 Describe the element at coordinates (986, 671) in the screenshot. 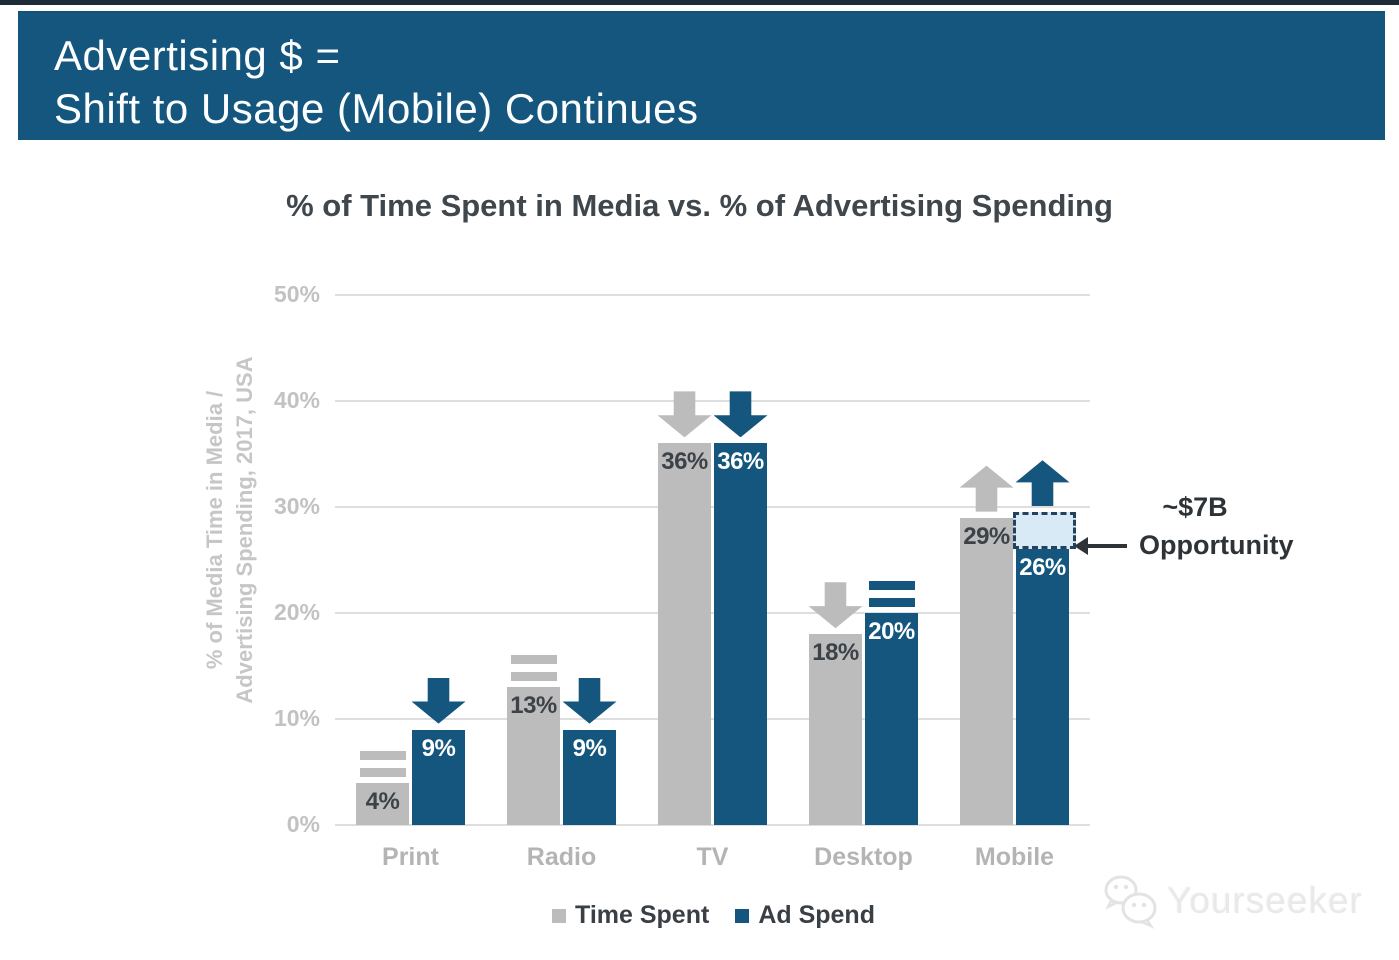

I see `time-spent-bar: 29%` at that location.